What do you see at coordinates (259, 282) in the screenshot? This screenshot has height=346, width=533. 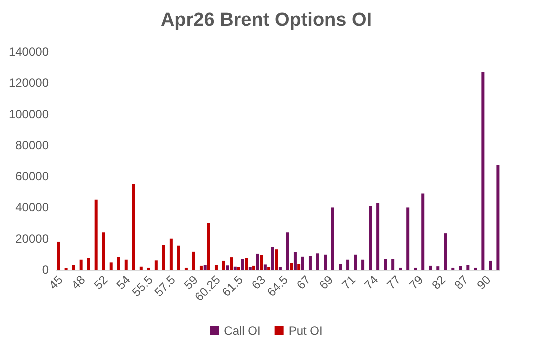 I see `x-tick-label: 63` at bounding box center [259, 282].